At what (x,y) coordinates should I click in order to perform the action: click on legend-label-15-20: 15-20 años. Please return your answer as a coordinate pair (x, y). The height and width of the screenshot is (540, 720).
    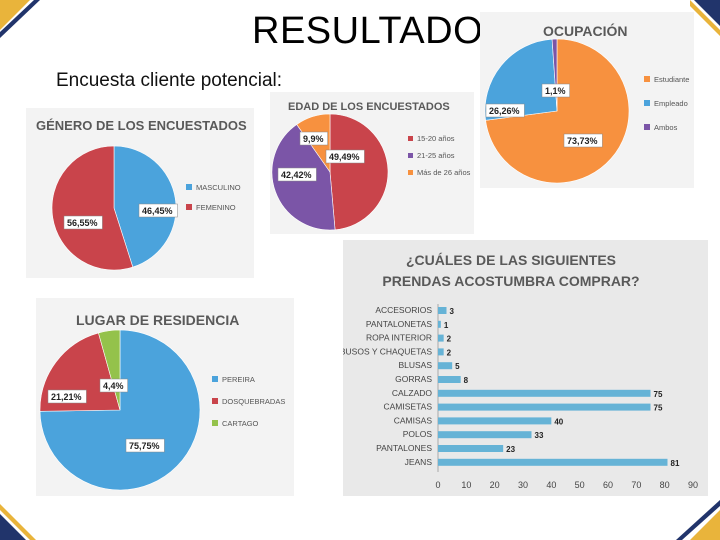
    Looking at the image, I should click on (436, 138).